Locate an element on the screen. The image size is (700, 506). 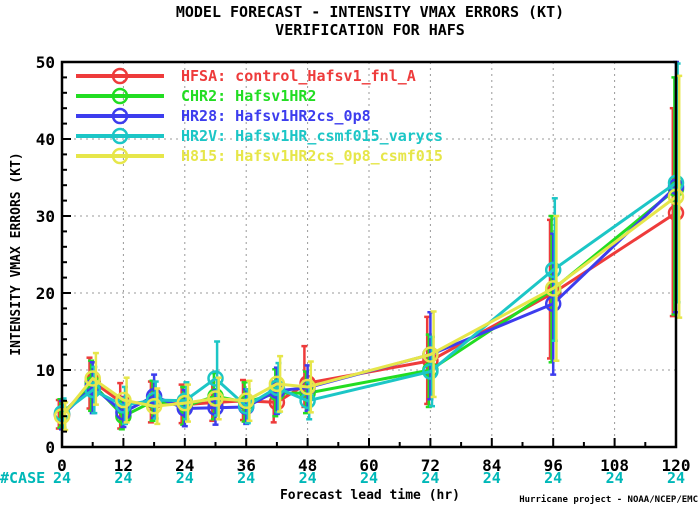
x-axis-label: Forecast lead time (hr) is located at coordinates (370, 495).